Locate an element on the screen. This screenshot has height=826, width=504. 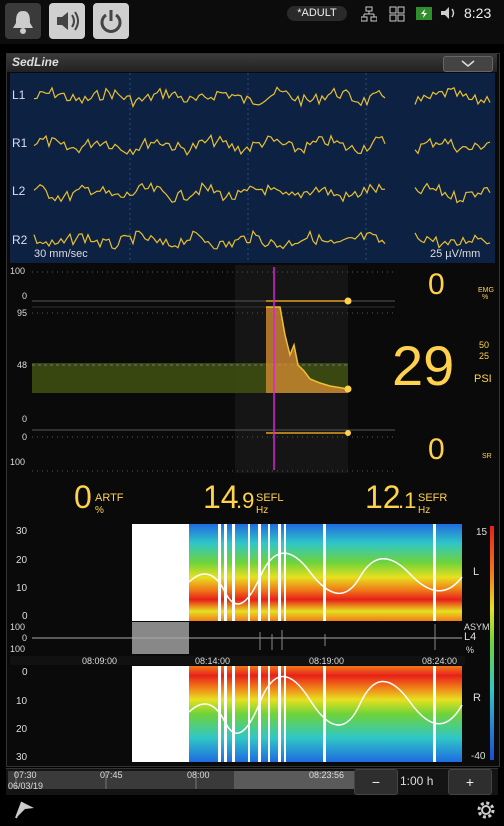
emg-tick-100: 100 is located at coordinates (18, 271).